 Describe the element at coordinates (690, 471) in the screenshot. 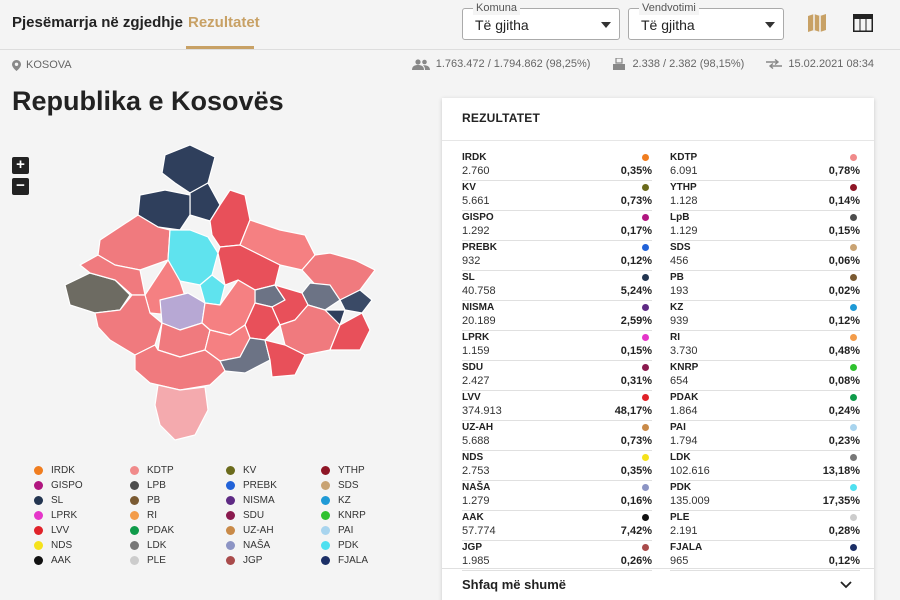

I see `party-votes: 102.616` at that location.